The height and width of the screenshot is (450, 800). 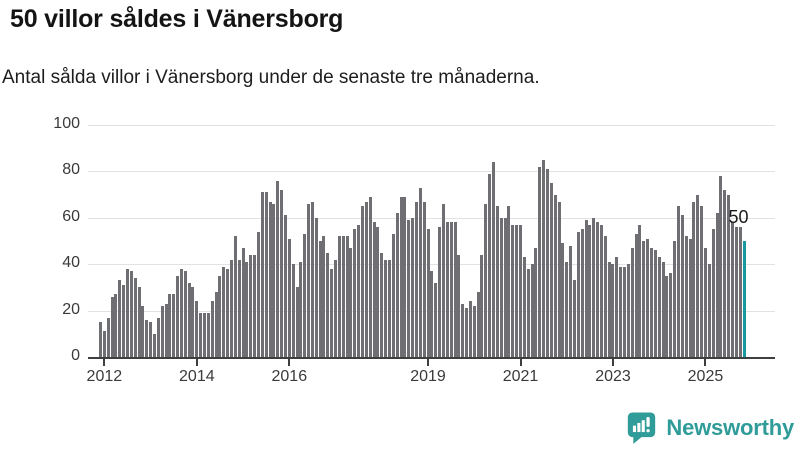 What do you see at coordinates (75, 355) in the screenshot?
I see `y-axis-tick-label: 0` at bounding box center [75, 355].